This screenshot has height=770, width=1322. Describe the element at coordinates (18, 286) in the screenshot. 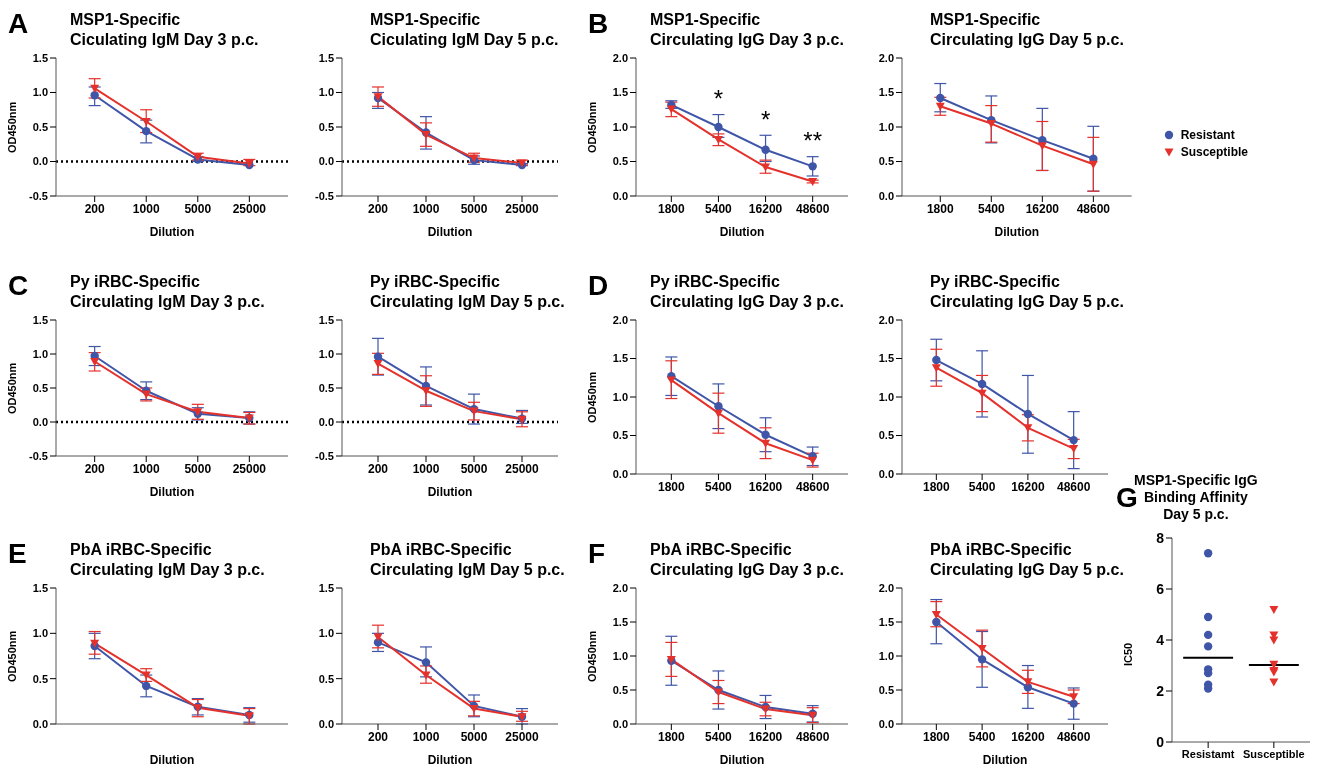

I see `text: C` at that location.